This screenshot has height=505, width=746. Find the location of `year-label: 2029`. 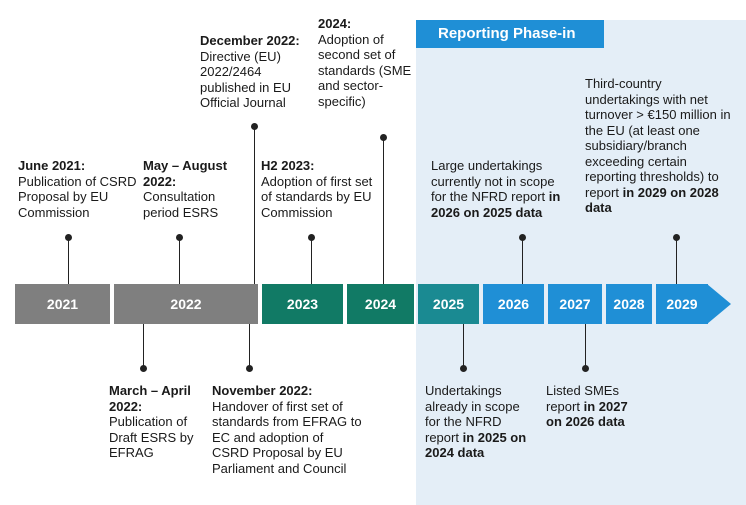

year-label: 2029 is located at coordinates (682, 304).